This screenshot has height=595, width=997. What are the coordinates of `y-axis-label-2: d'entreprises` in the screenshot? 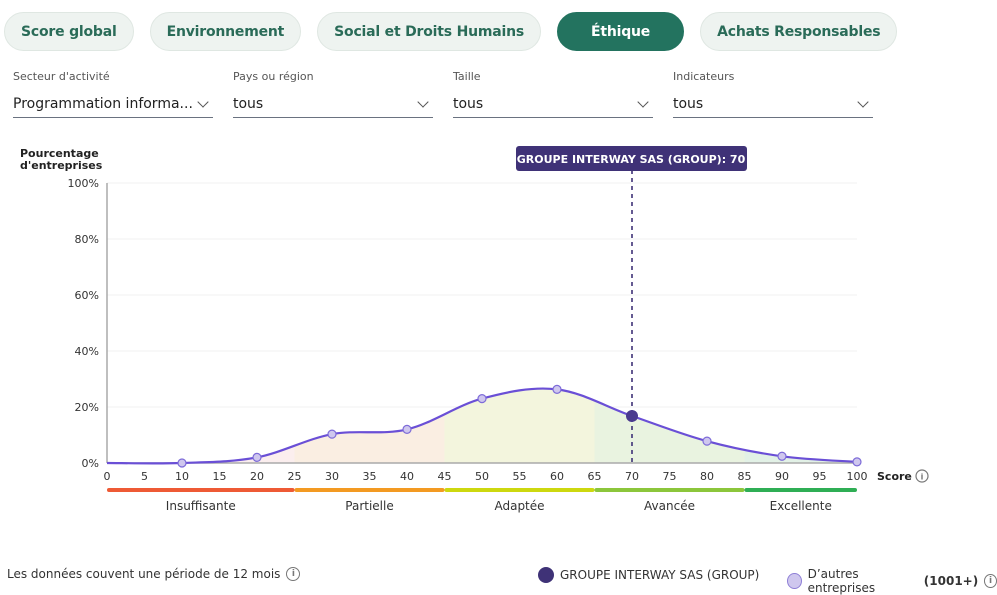 It's located at (61, 165).